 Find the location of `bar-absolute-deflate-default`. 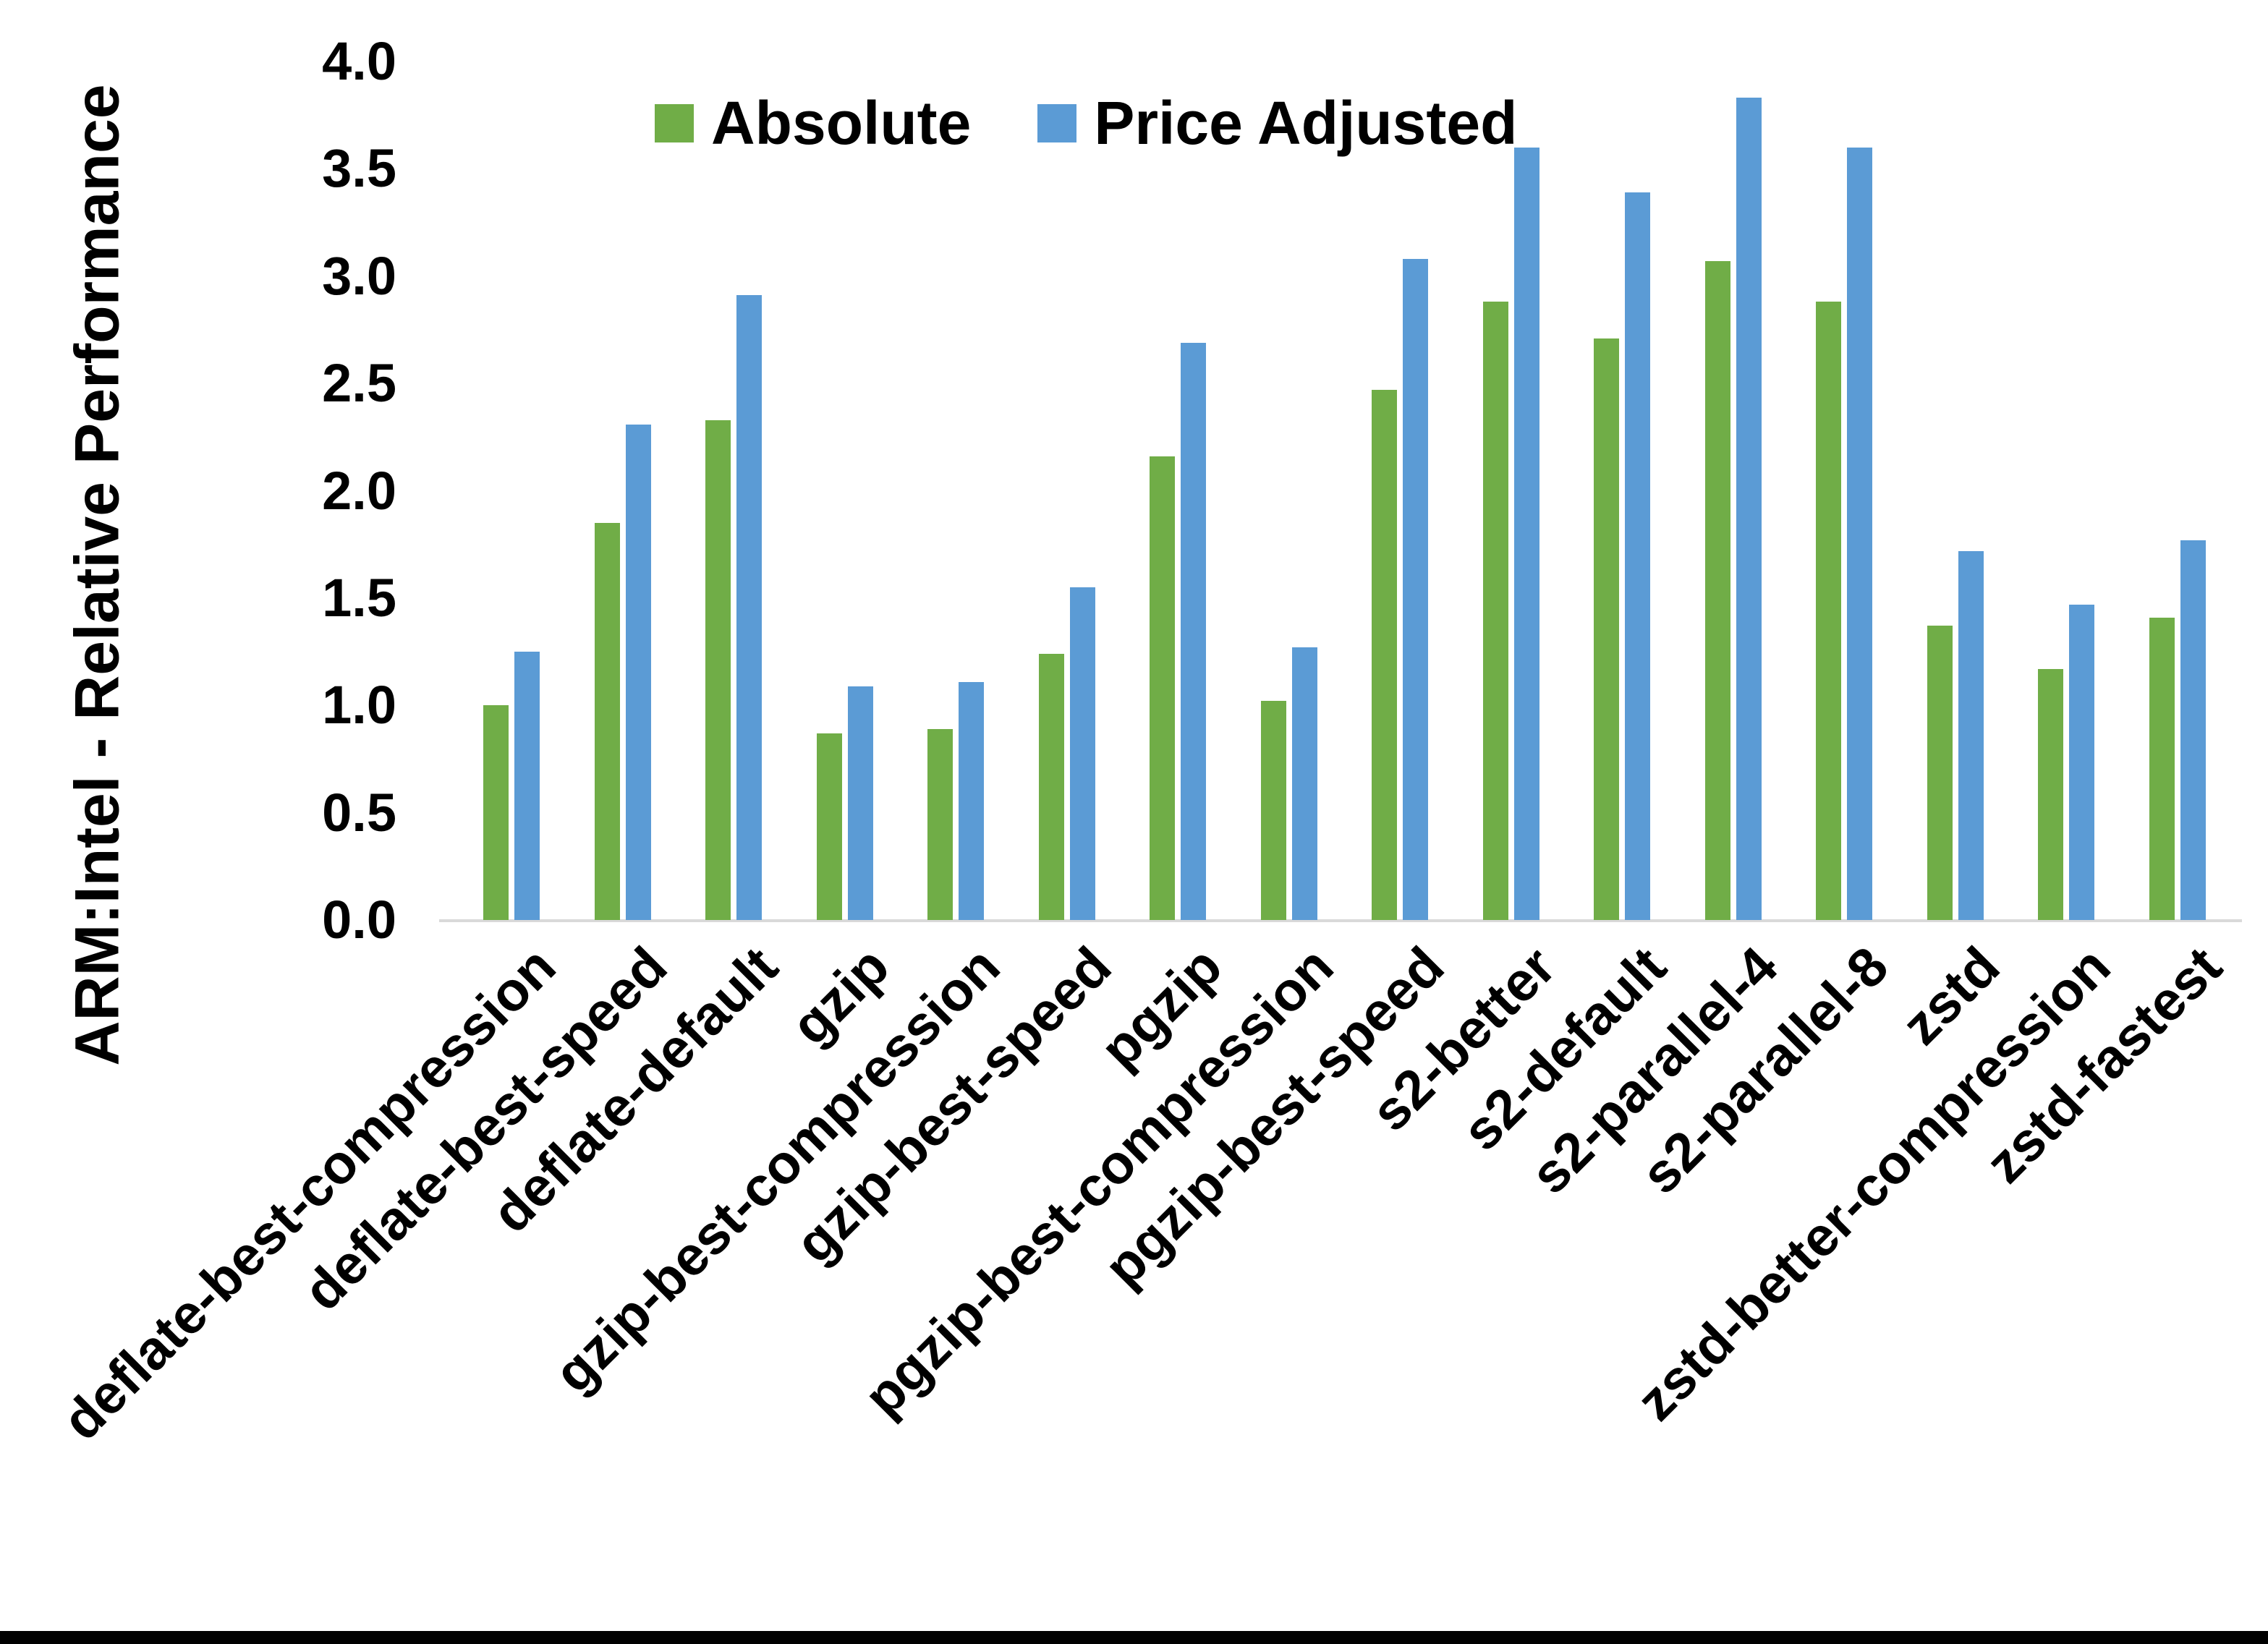

bar-absolute-deflate-default is located at coordinates (718, 669).